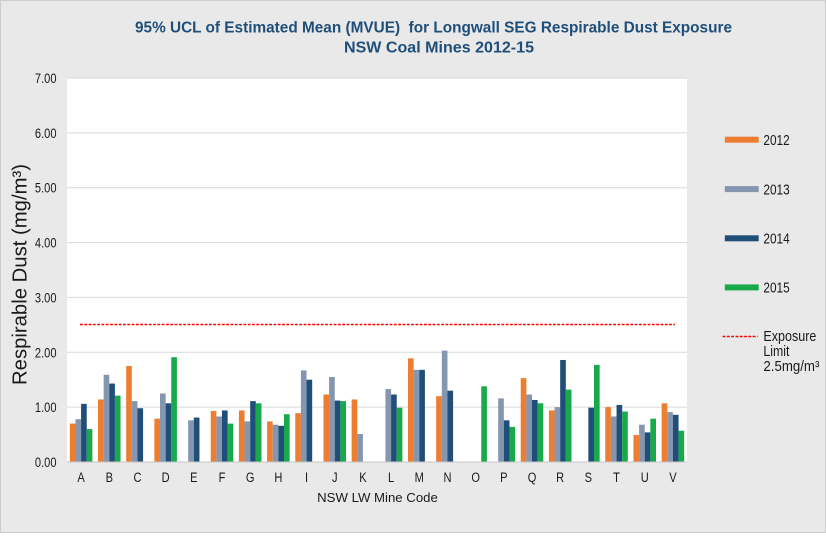 The height and width of the screenshot is (538, 826). Describe the element at coordinates (419, 477) in the screenshot. I see `svg-text: M` at that location.